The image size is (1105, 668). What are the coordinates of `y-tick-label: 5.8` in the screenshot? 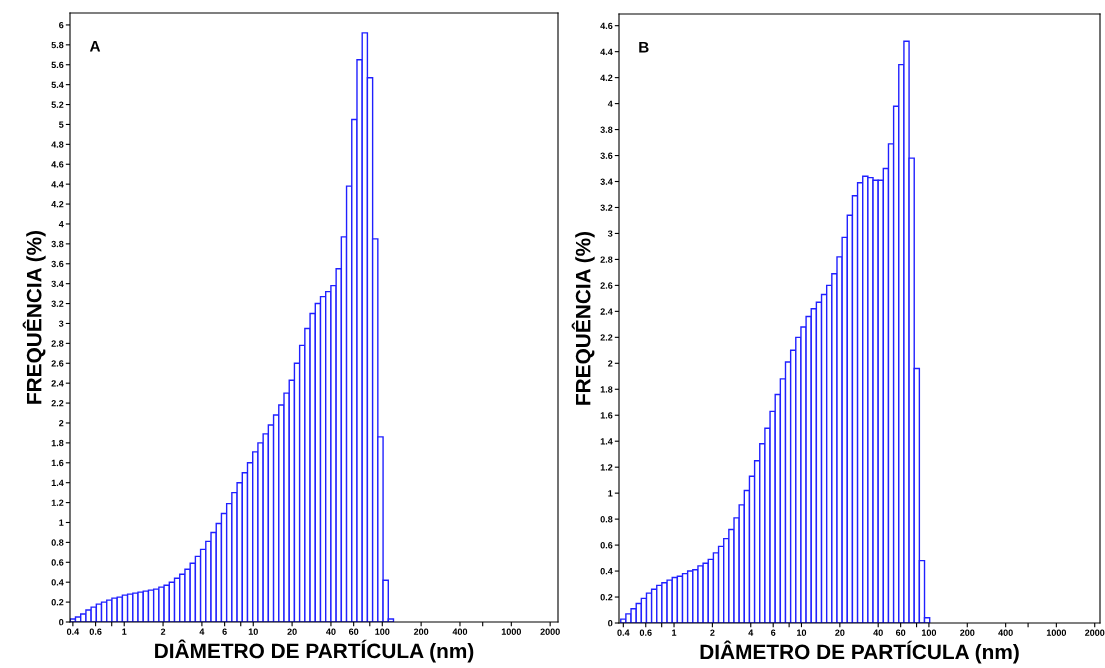 It's located at (57, 45).